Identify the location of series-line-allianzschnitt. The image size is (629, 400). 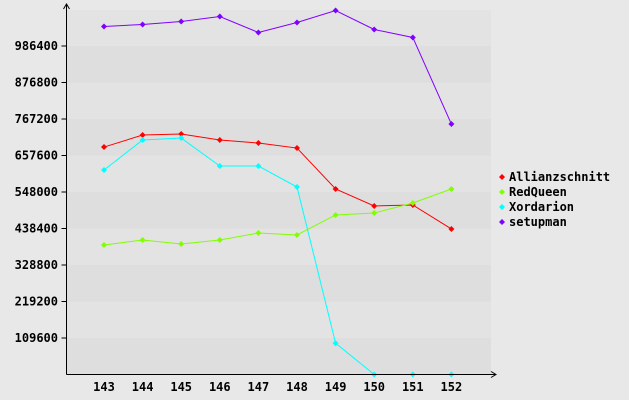
(277, 181).